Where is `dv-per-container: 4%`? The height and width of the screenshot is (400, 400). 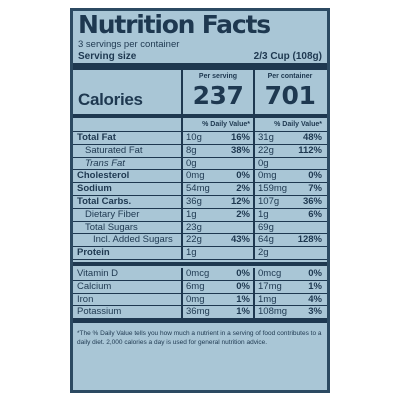 dv-per-container: 4% is located at coordinates (315, 299).